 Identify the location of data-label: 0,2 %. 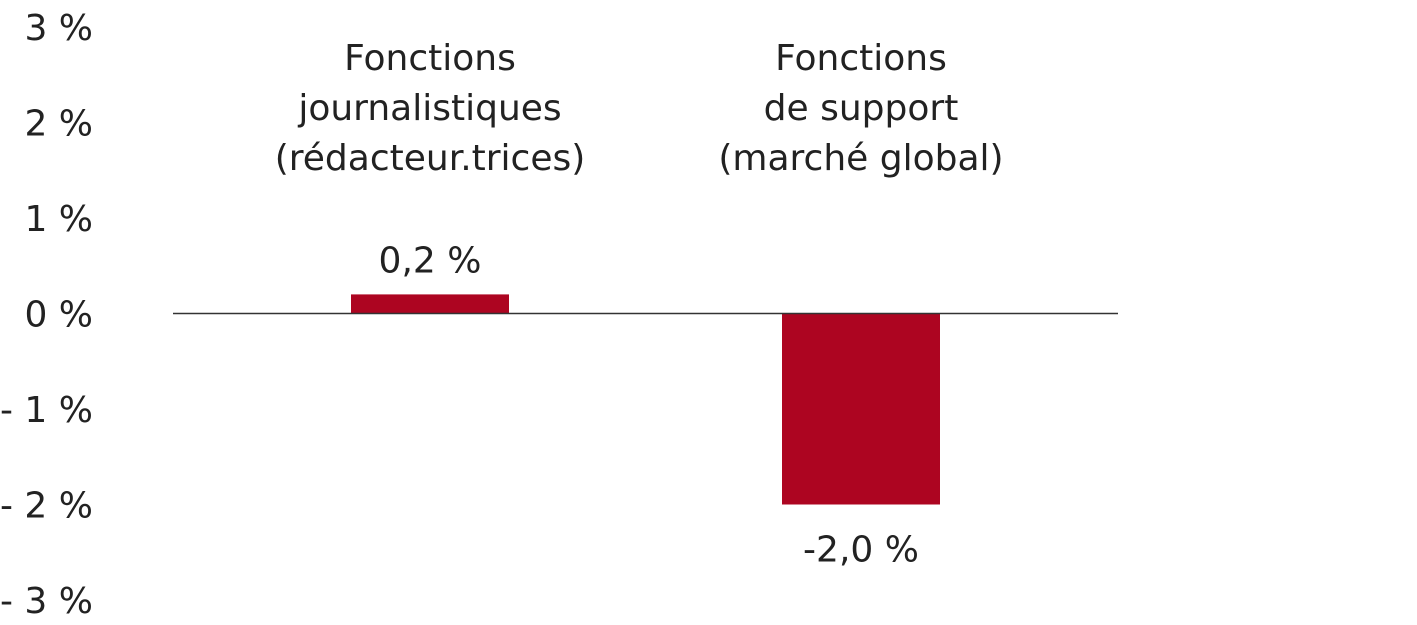
(430, 260).